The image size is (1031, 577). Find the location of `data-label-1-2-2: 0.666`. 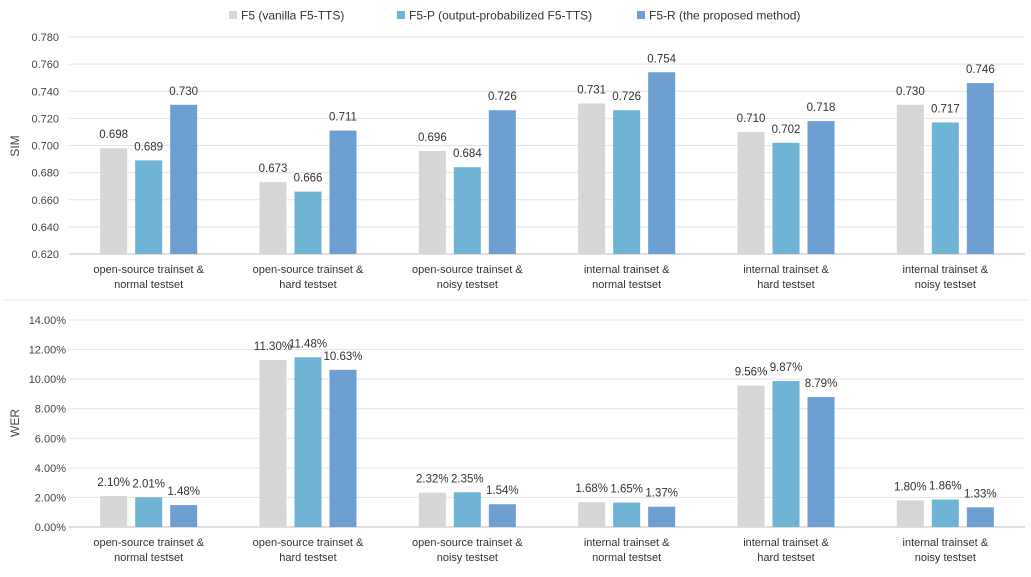

data-label-1-2-2: 0.666 is located at coordinates (308, 179).